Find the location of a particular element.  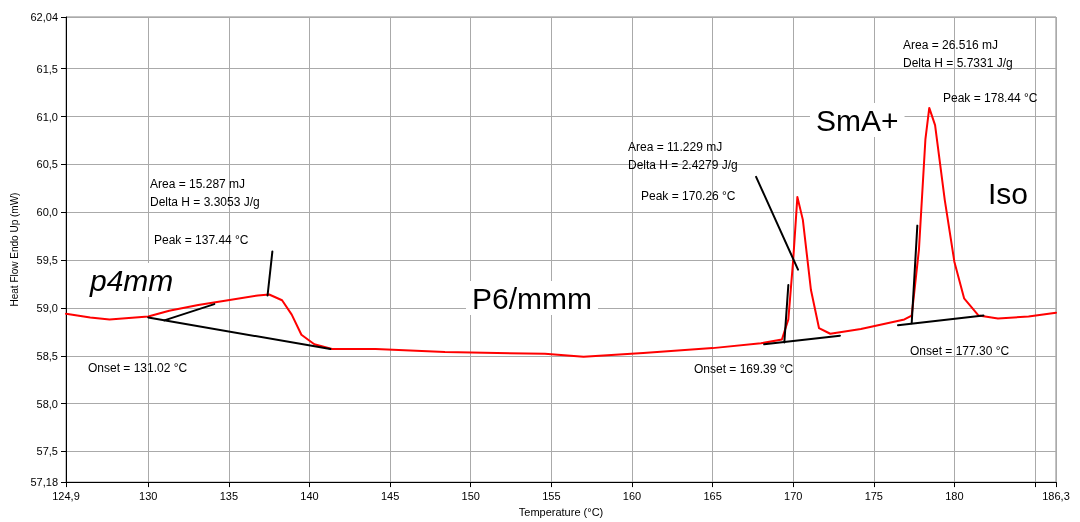

y-tick-label: 60,5 is located at coordinates (47, 164).